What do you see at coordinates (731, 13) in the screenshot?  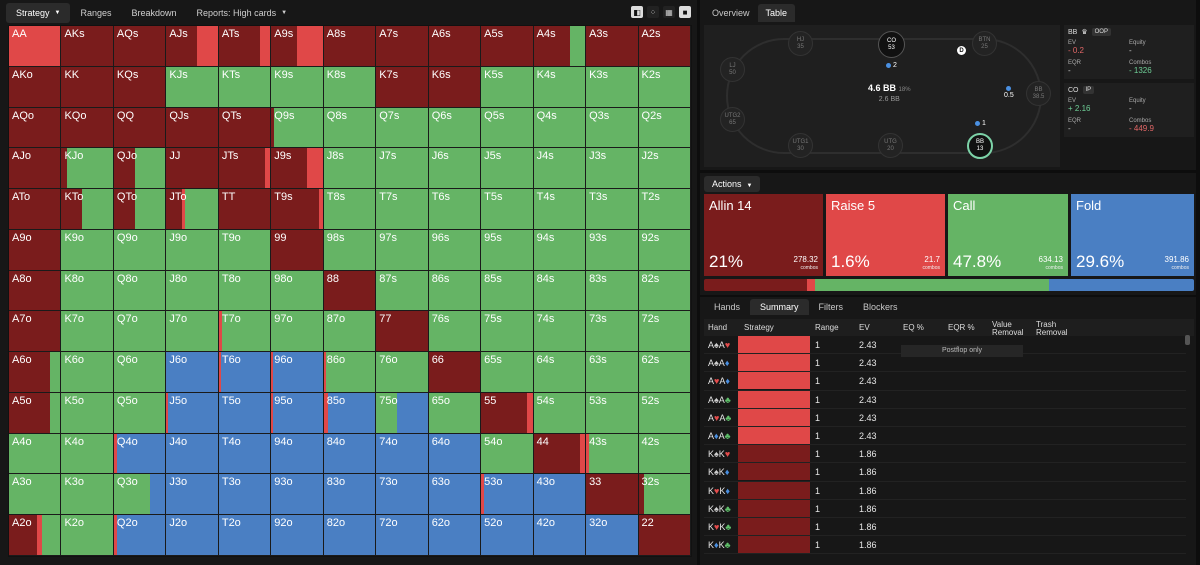 I see `tab-overview: Overview` at bounding box center [731, 13].